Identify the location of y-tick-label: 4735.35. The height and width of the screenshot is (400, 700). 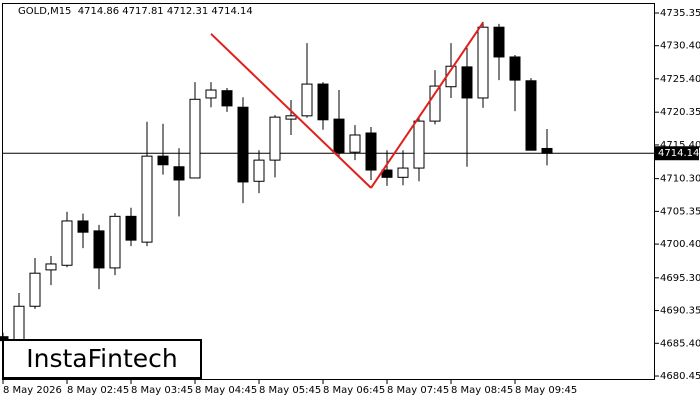
(680, 13).